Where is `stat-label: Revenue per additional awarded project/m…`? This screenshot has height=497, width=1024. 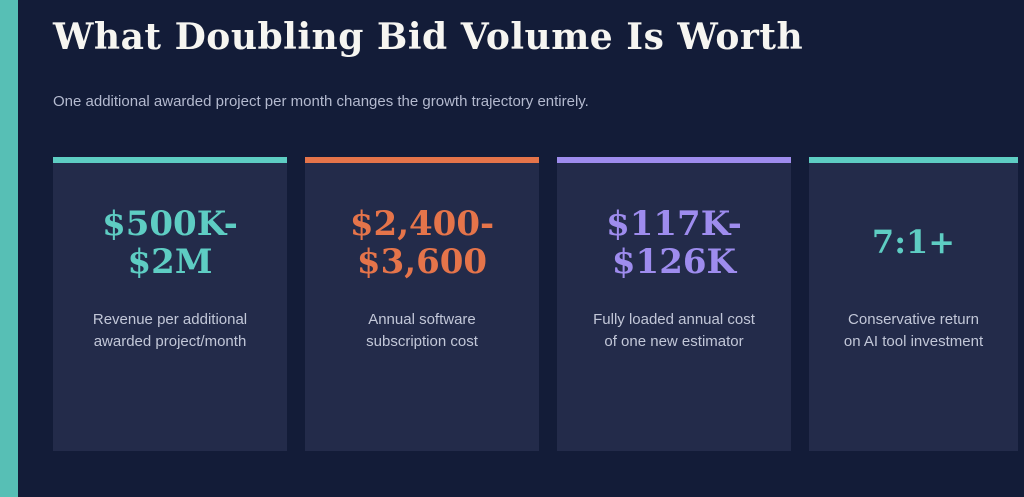
stat-label: Revenue per additional awarded project/m… is located at coordinates (170, 330).